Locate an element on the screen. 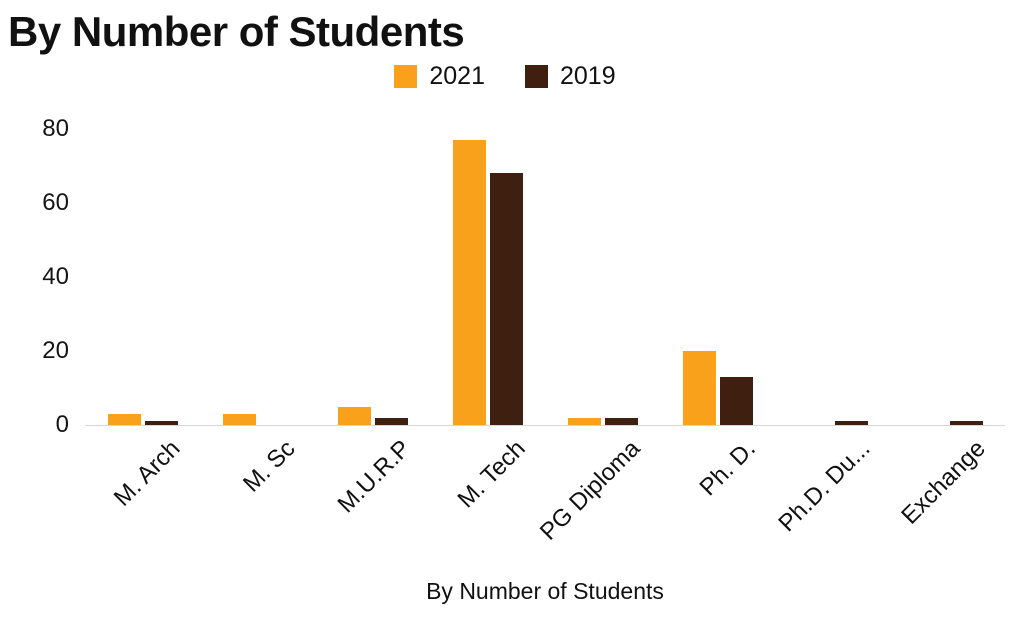 The height and width of the screenshot is (622, 1010). legend-item-2019: 2019 is located at coordinates (570, 76).